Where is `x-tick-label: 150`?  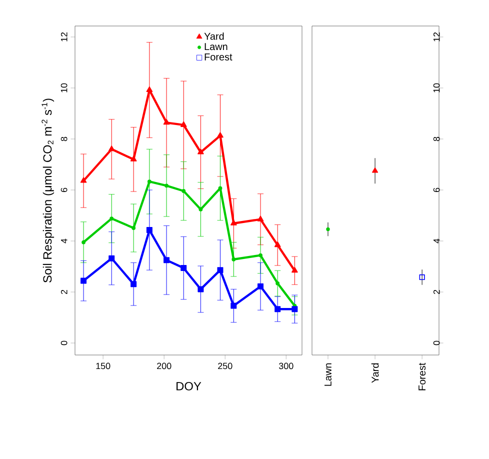
x-tick-label: 150 is located at coordinates (103, 366).